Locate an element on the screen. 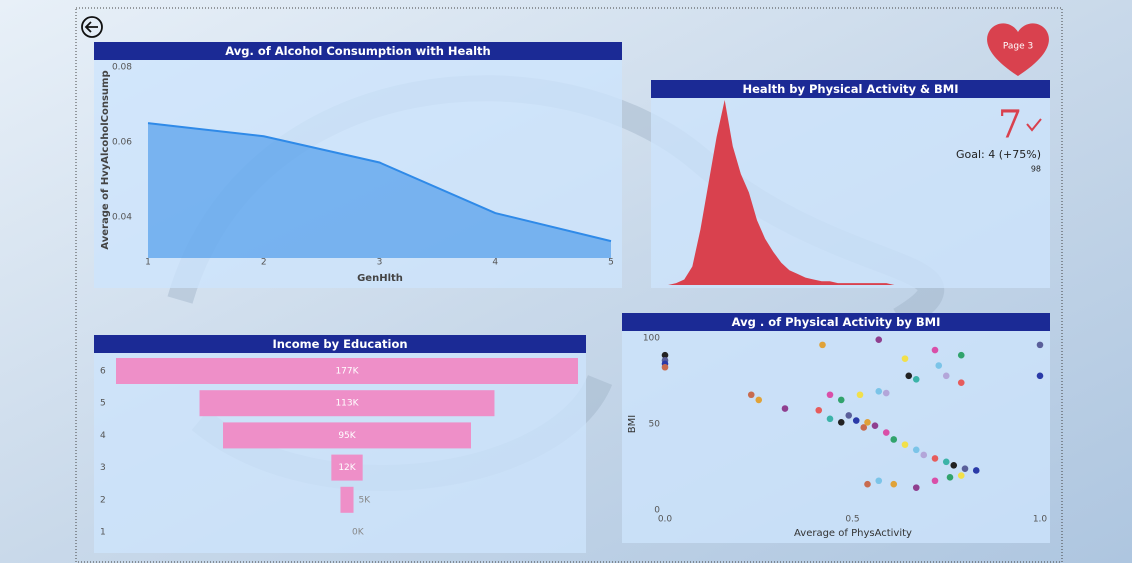 Image resolution: width=1132 pixels, height=563 pixels. x-axis-label: GenHlth is located at coordinates (380, 278).